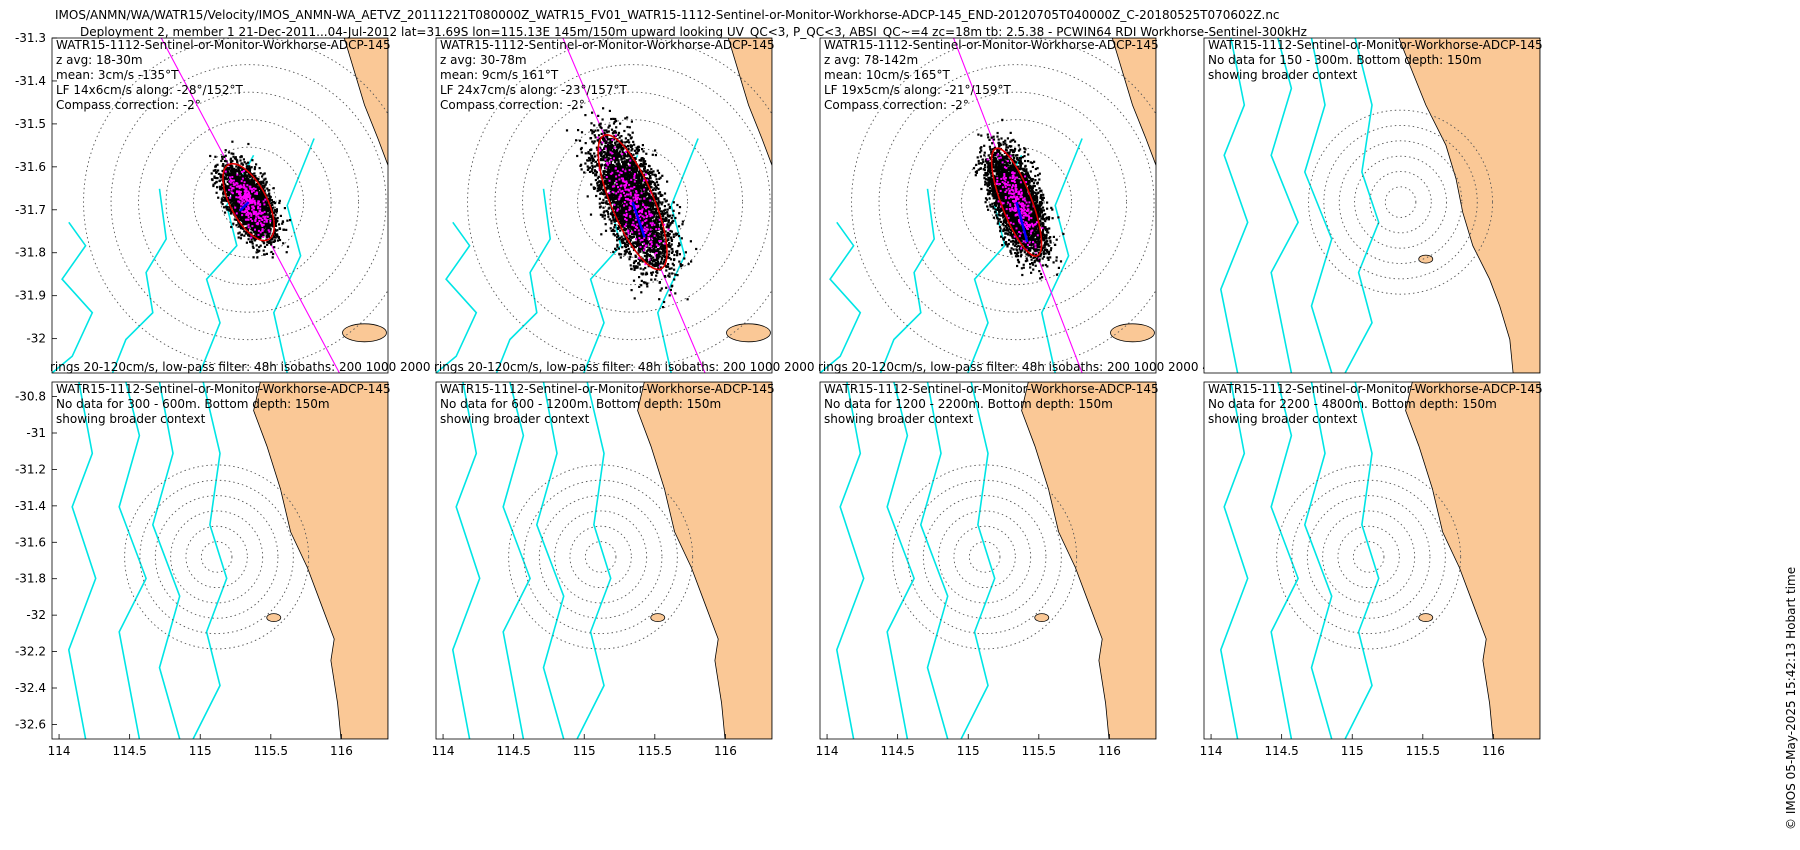 The height and width of the screenshot is (850, 1800). Describe the element at coordinates (30, 724) in the screenshot. I see `ytick-label: -32.6` at that location.